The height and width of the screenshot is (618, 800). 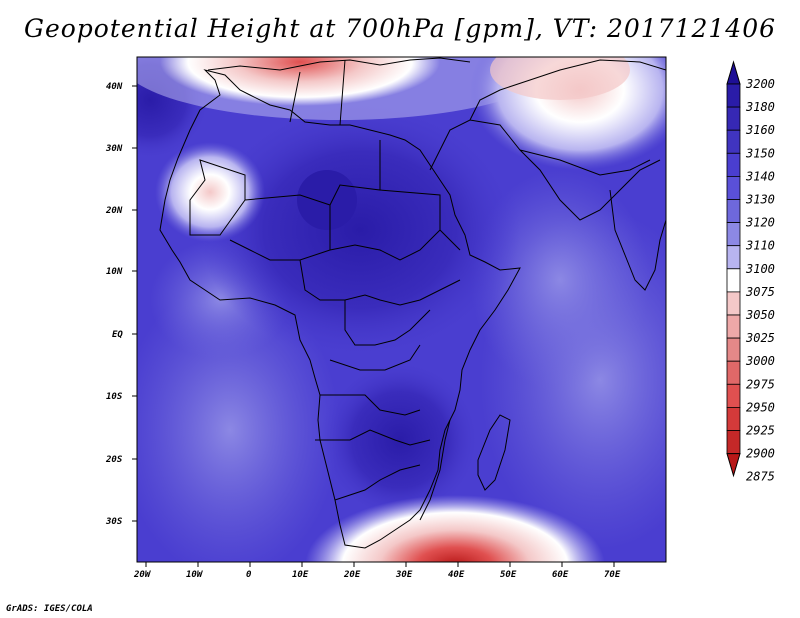 What do you see at coordinates (508, 575) in the screenshot?
I see `lon-label: 50E` at bounding box center [508, 575].